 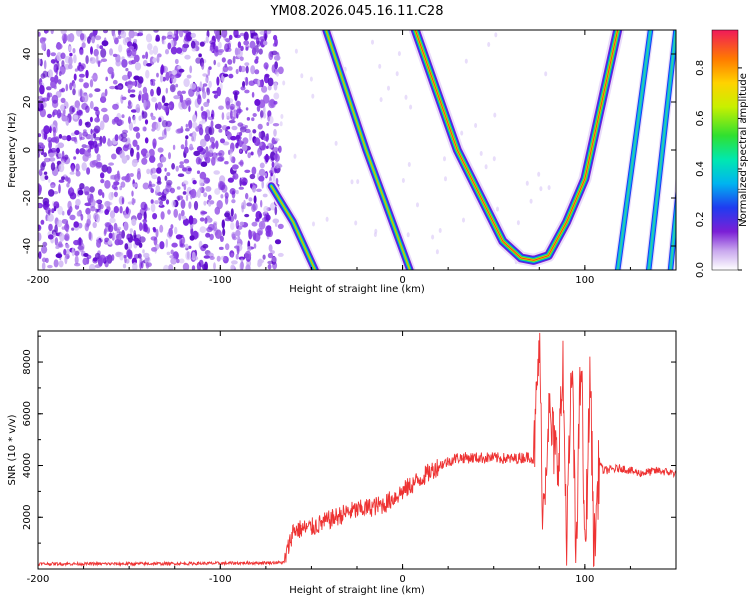 I want to click on ridge-3-stroke, so click(x=516, y=145).